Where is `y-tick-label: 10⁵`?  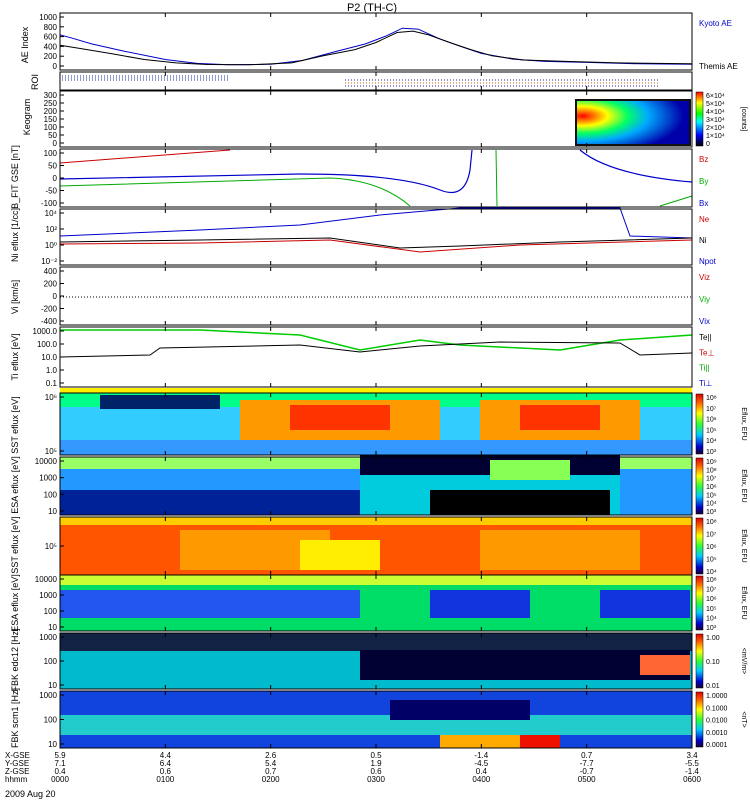 y-tick-label: 10⁵ is located at coordinates (51, 451).